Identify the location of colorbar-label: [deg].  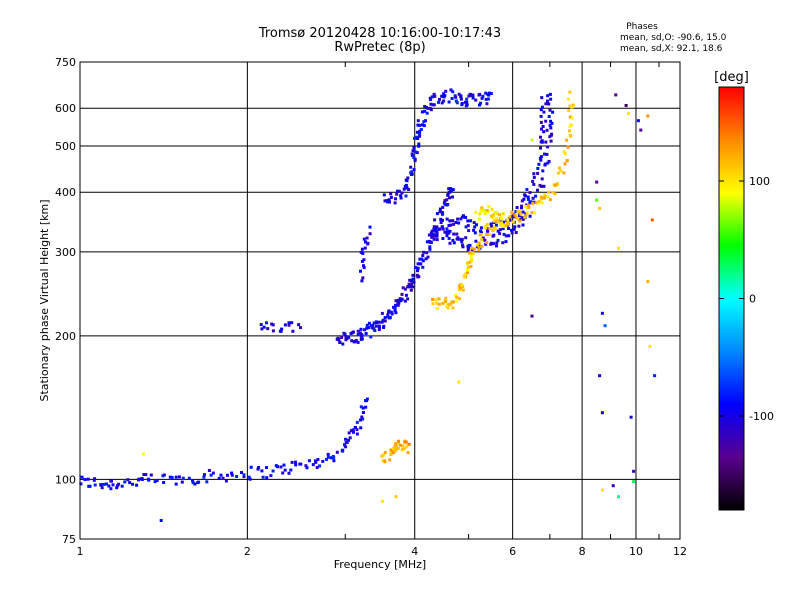
(731, 77).